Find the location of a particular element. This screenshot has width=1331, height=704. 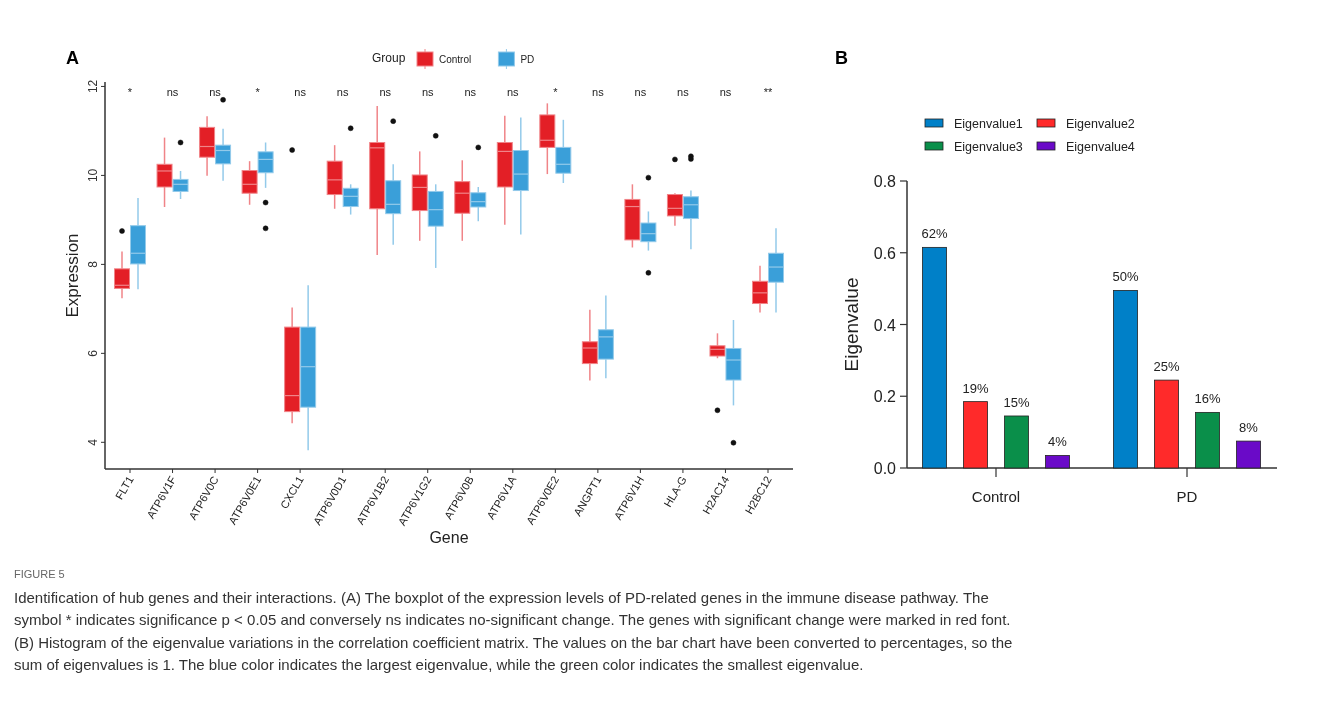

data-label: 15% is located at coordinates (1016, 402).